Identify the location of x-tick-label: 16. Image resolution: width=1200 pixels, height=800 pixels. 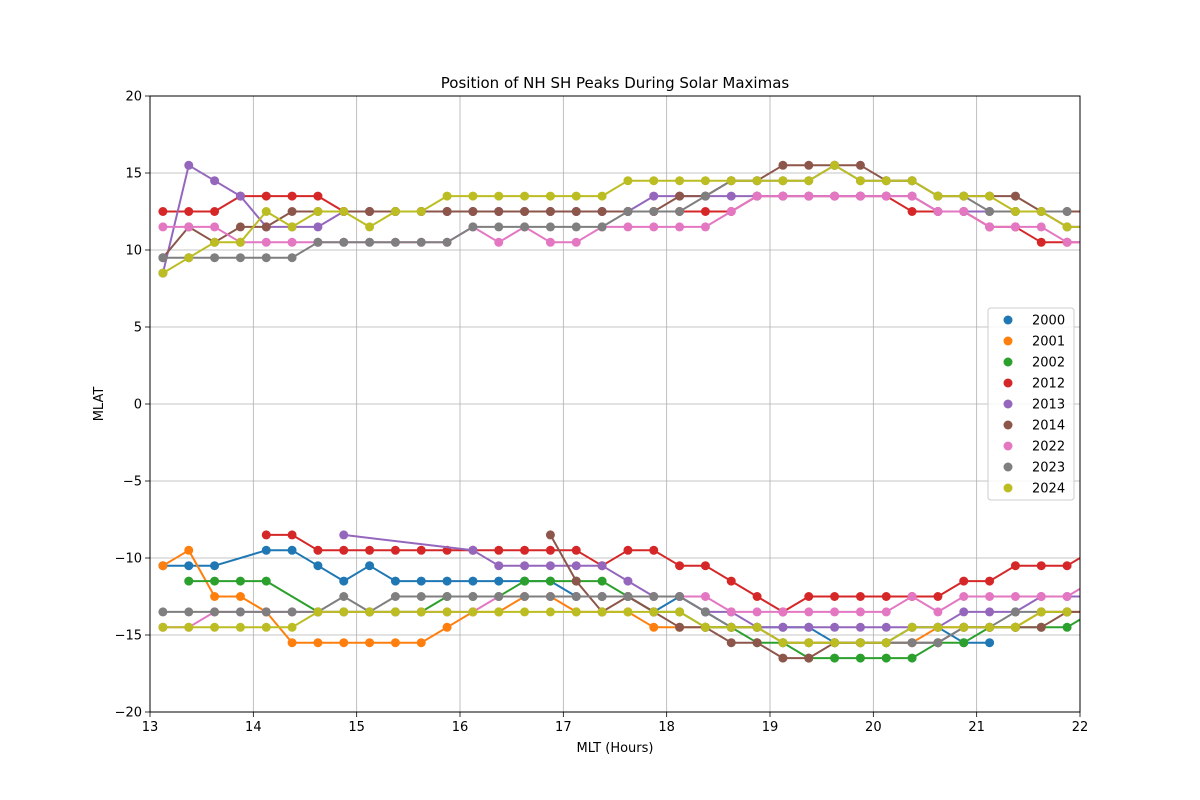
(460, 727).